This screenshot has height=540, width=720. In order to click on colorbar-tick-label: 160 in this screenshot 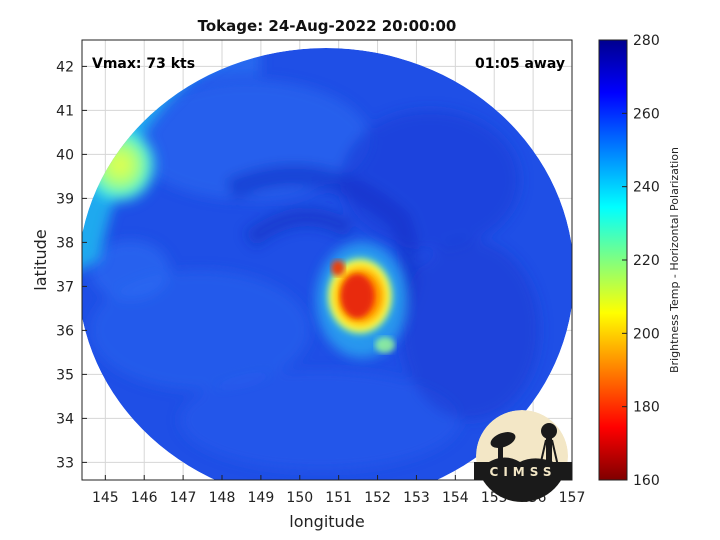, I will do `click(646, 481)`.